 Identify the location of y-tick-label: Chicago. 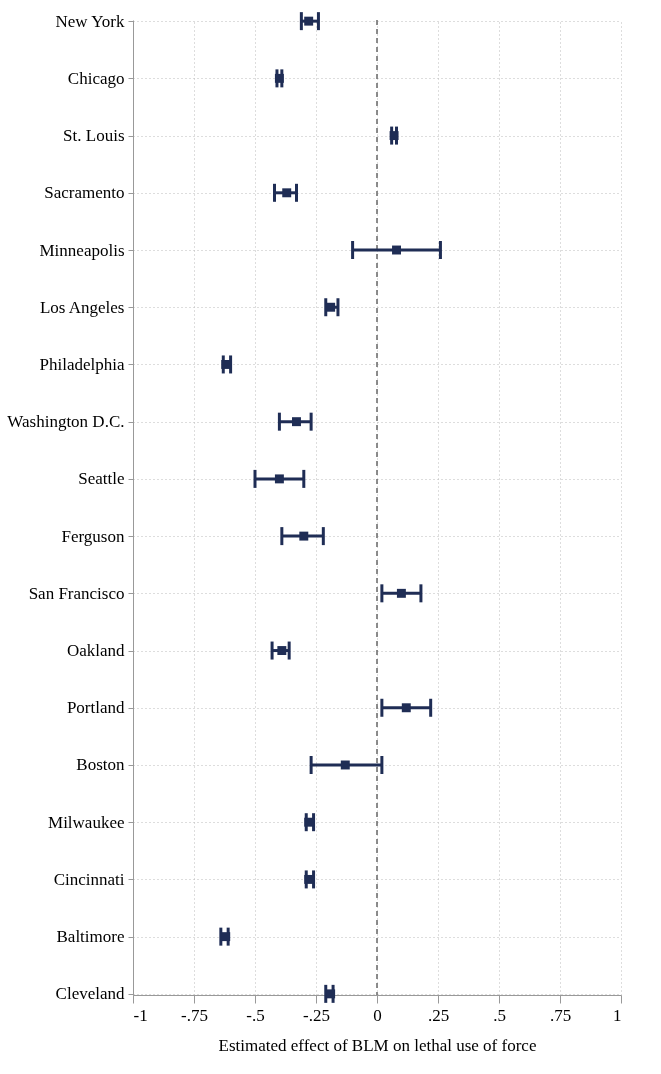
(96, 78).